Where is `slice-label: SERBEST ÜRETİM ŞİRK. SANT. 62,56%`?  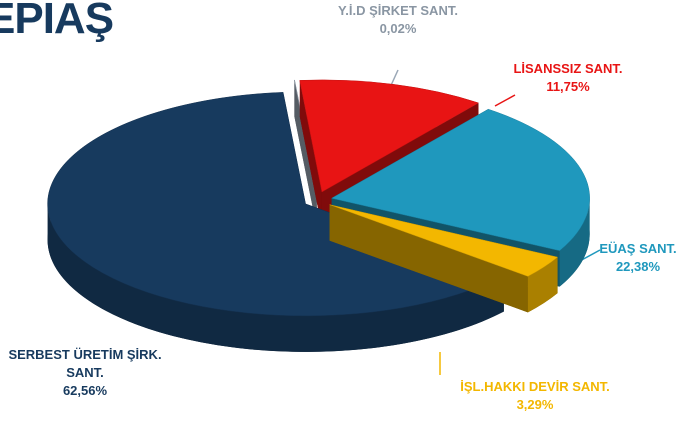 slice-label: SERBEST ÜRETİM ŞİRK. SANT. 62,56% is located at coordinates (85, 373).